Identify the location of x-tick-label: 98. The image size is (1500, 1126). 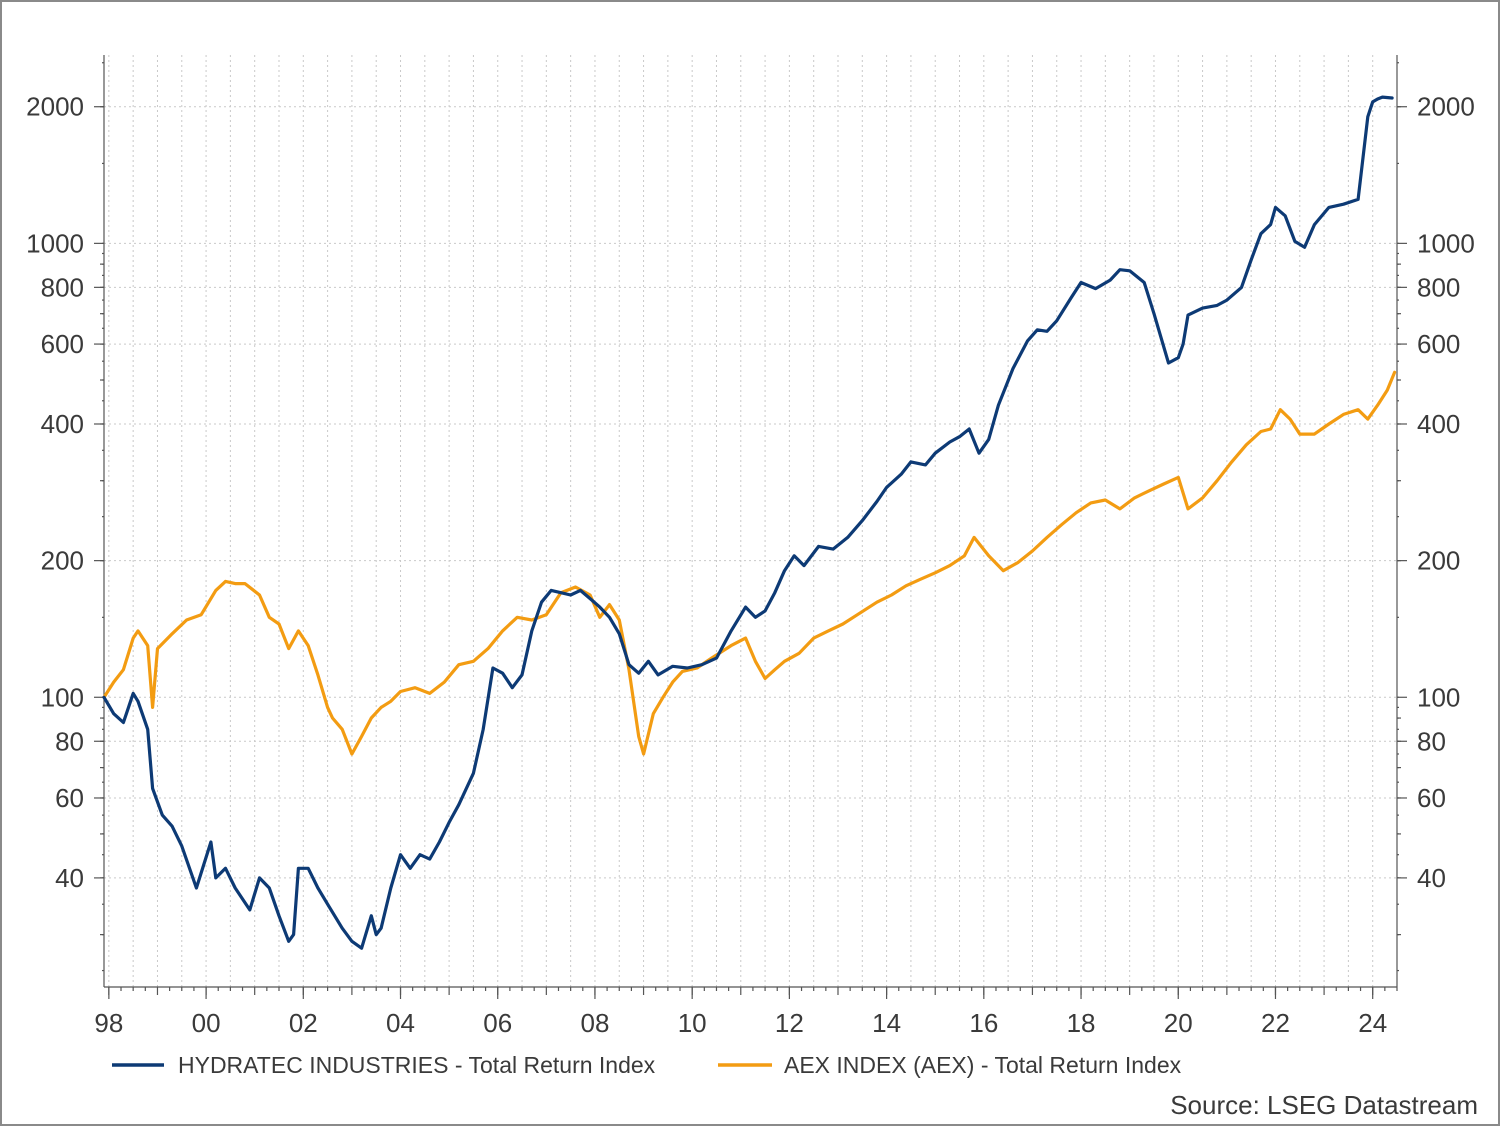
(108, 1023).